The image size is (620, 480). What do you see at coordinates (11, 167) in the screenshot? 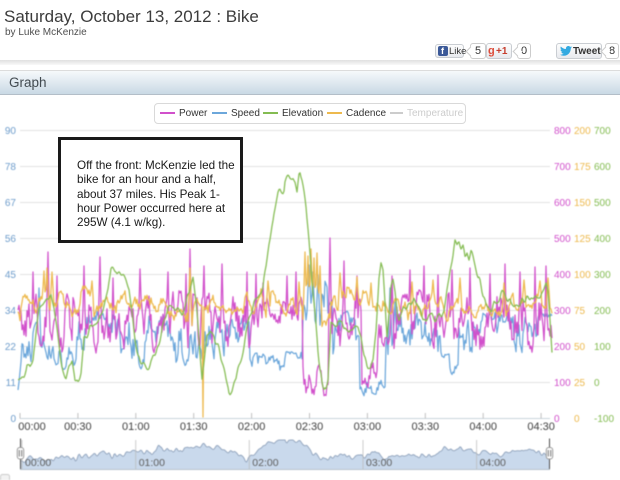
I see `svg-text: 78` at bounding box center [11, 167].